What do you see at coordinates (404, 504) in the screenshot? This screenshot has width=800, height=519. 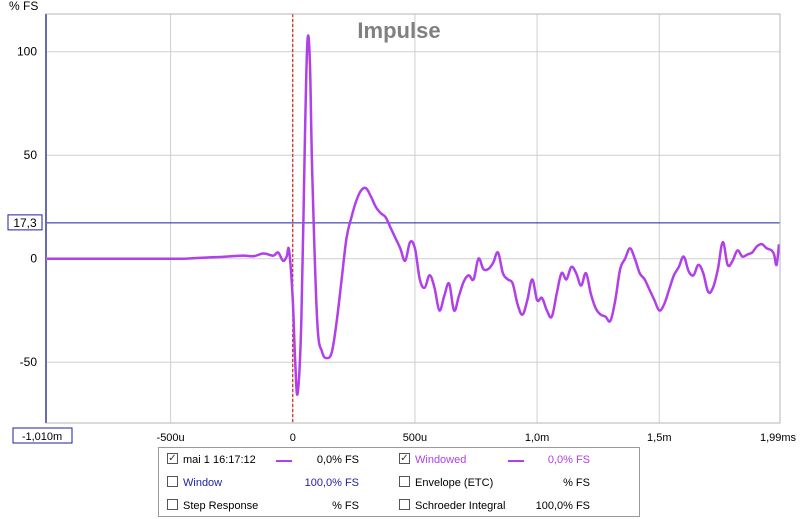 I see `schroeder-integral-checkbox` at bounding box center [404, 504].